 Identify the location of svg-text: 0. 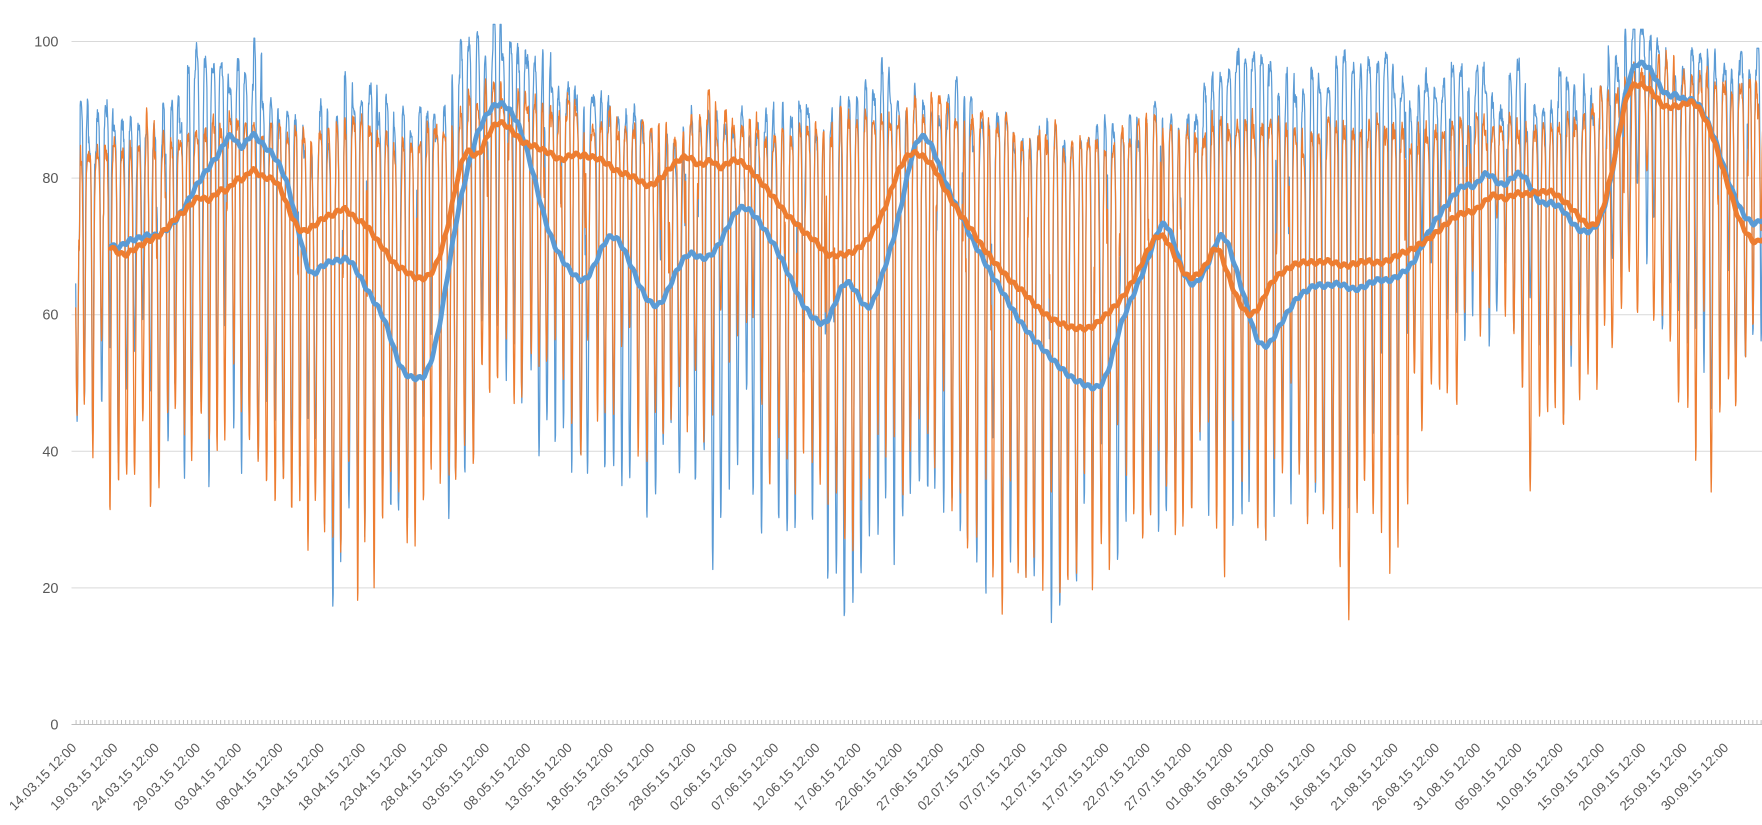
(54, 726).